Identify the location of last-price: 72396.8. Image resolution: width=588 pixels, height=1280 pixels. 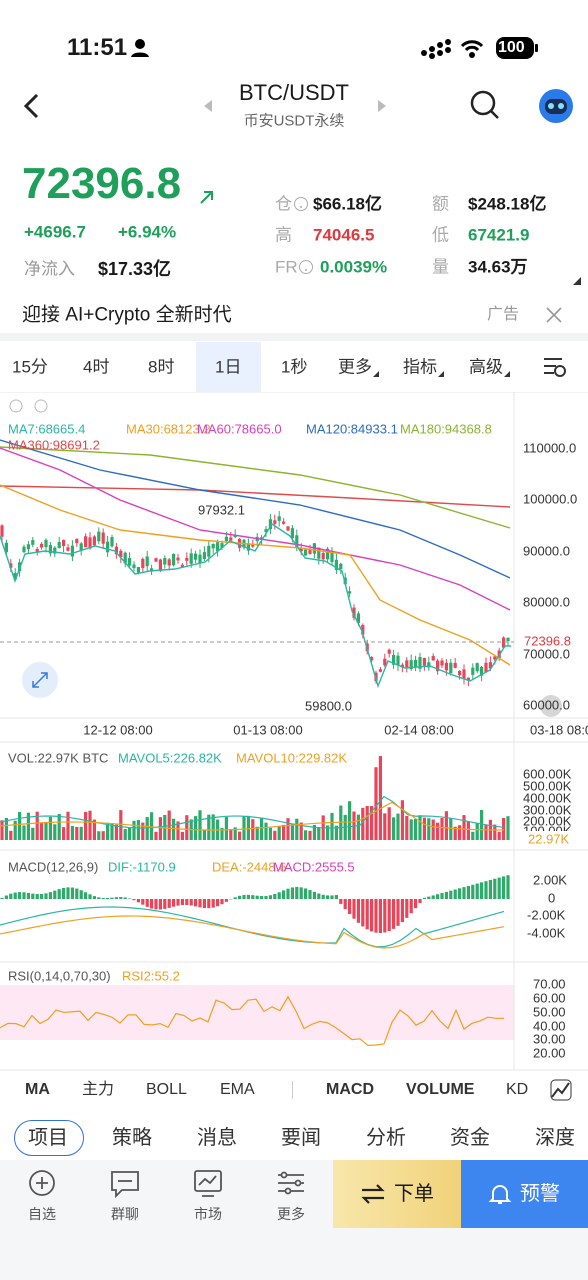
(102, 183).